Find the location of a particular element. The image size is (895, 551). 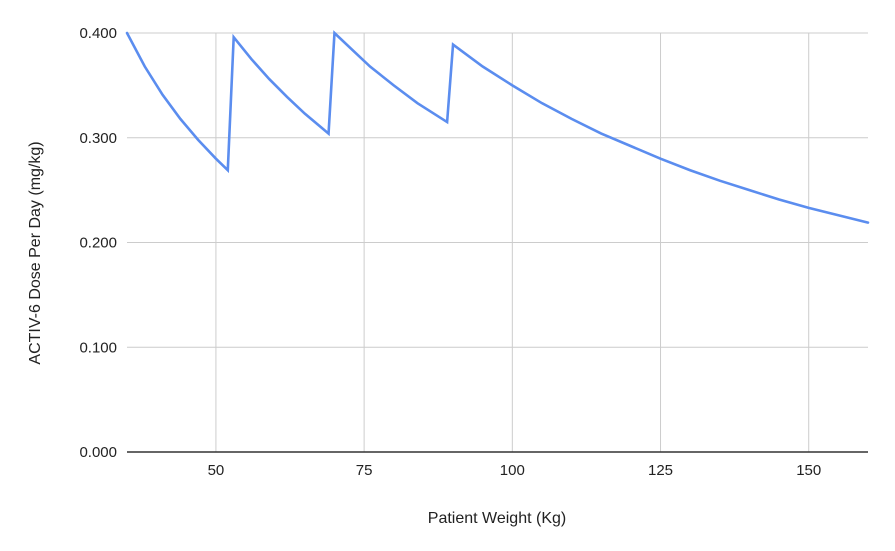

y-tick-label: 0.000 is located at coordinates (98, 452).